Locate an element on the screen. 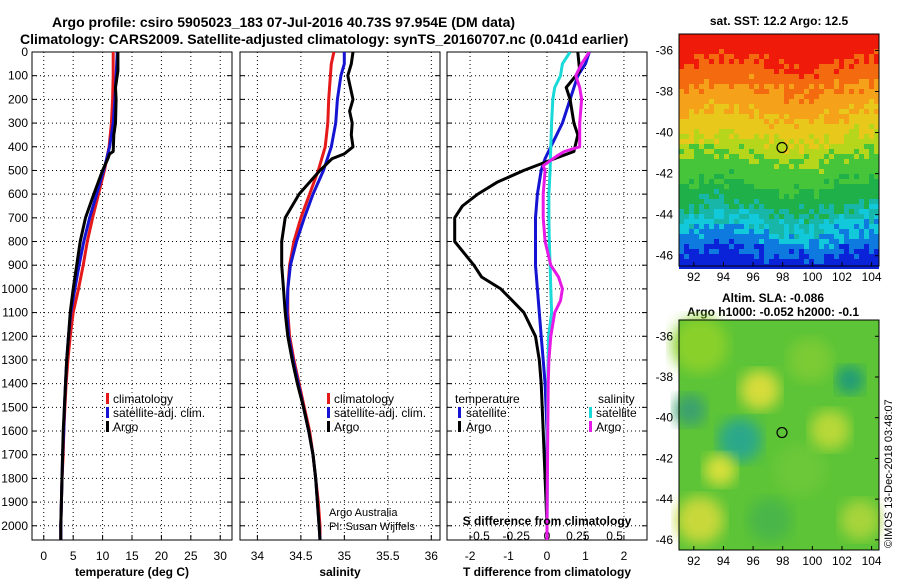 This screenshot has width=900, height=580. depth-tick-label: 800 is located at coordinates (18, 242).